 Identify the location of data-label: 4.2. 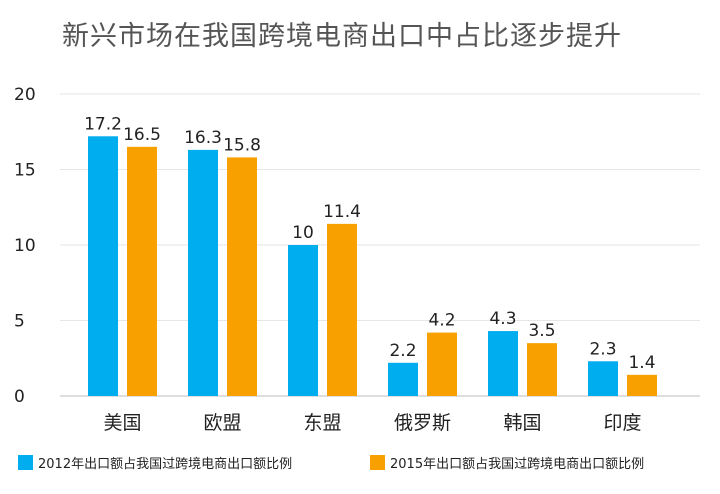
(441, 321).